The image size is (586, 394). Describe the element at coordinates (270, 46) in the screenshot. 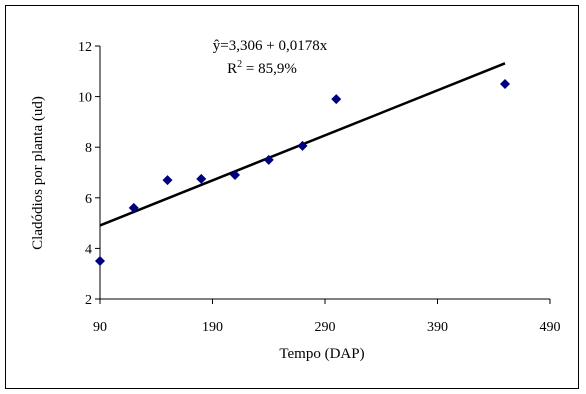

I see `regression-equation: ŷ=3,306 + 0,0178x` at that location.